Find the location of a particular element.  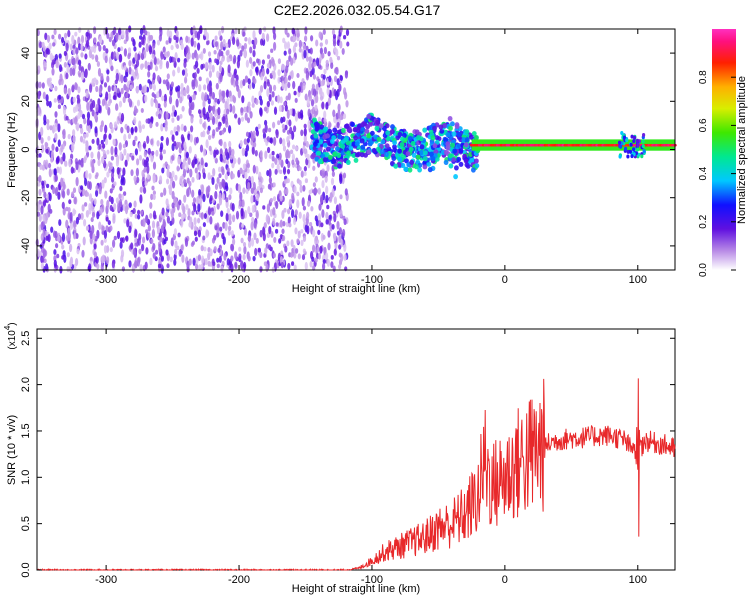

y-tick-label: 20 is located at coordinates (26, 101).